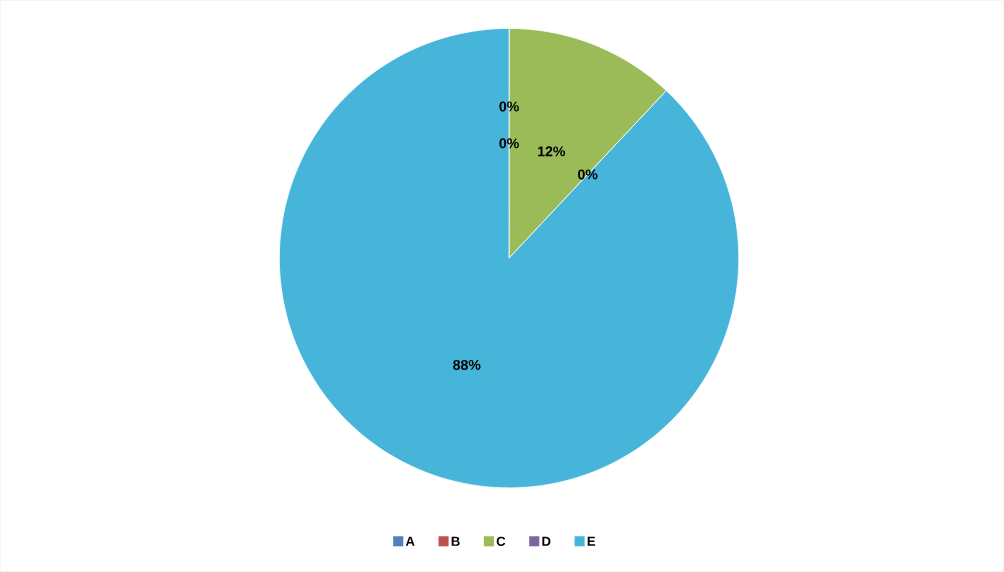  Describe the element at coordinates (410, 541) in the screenshot. I see `legend-label: A` at that location.